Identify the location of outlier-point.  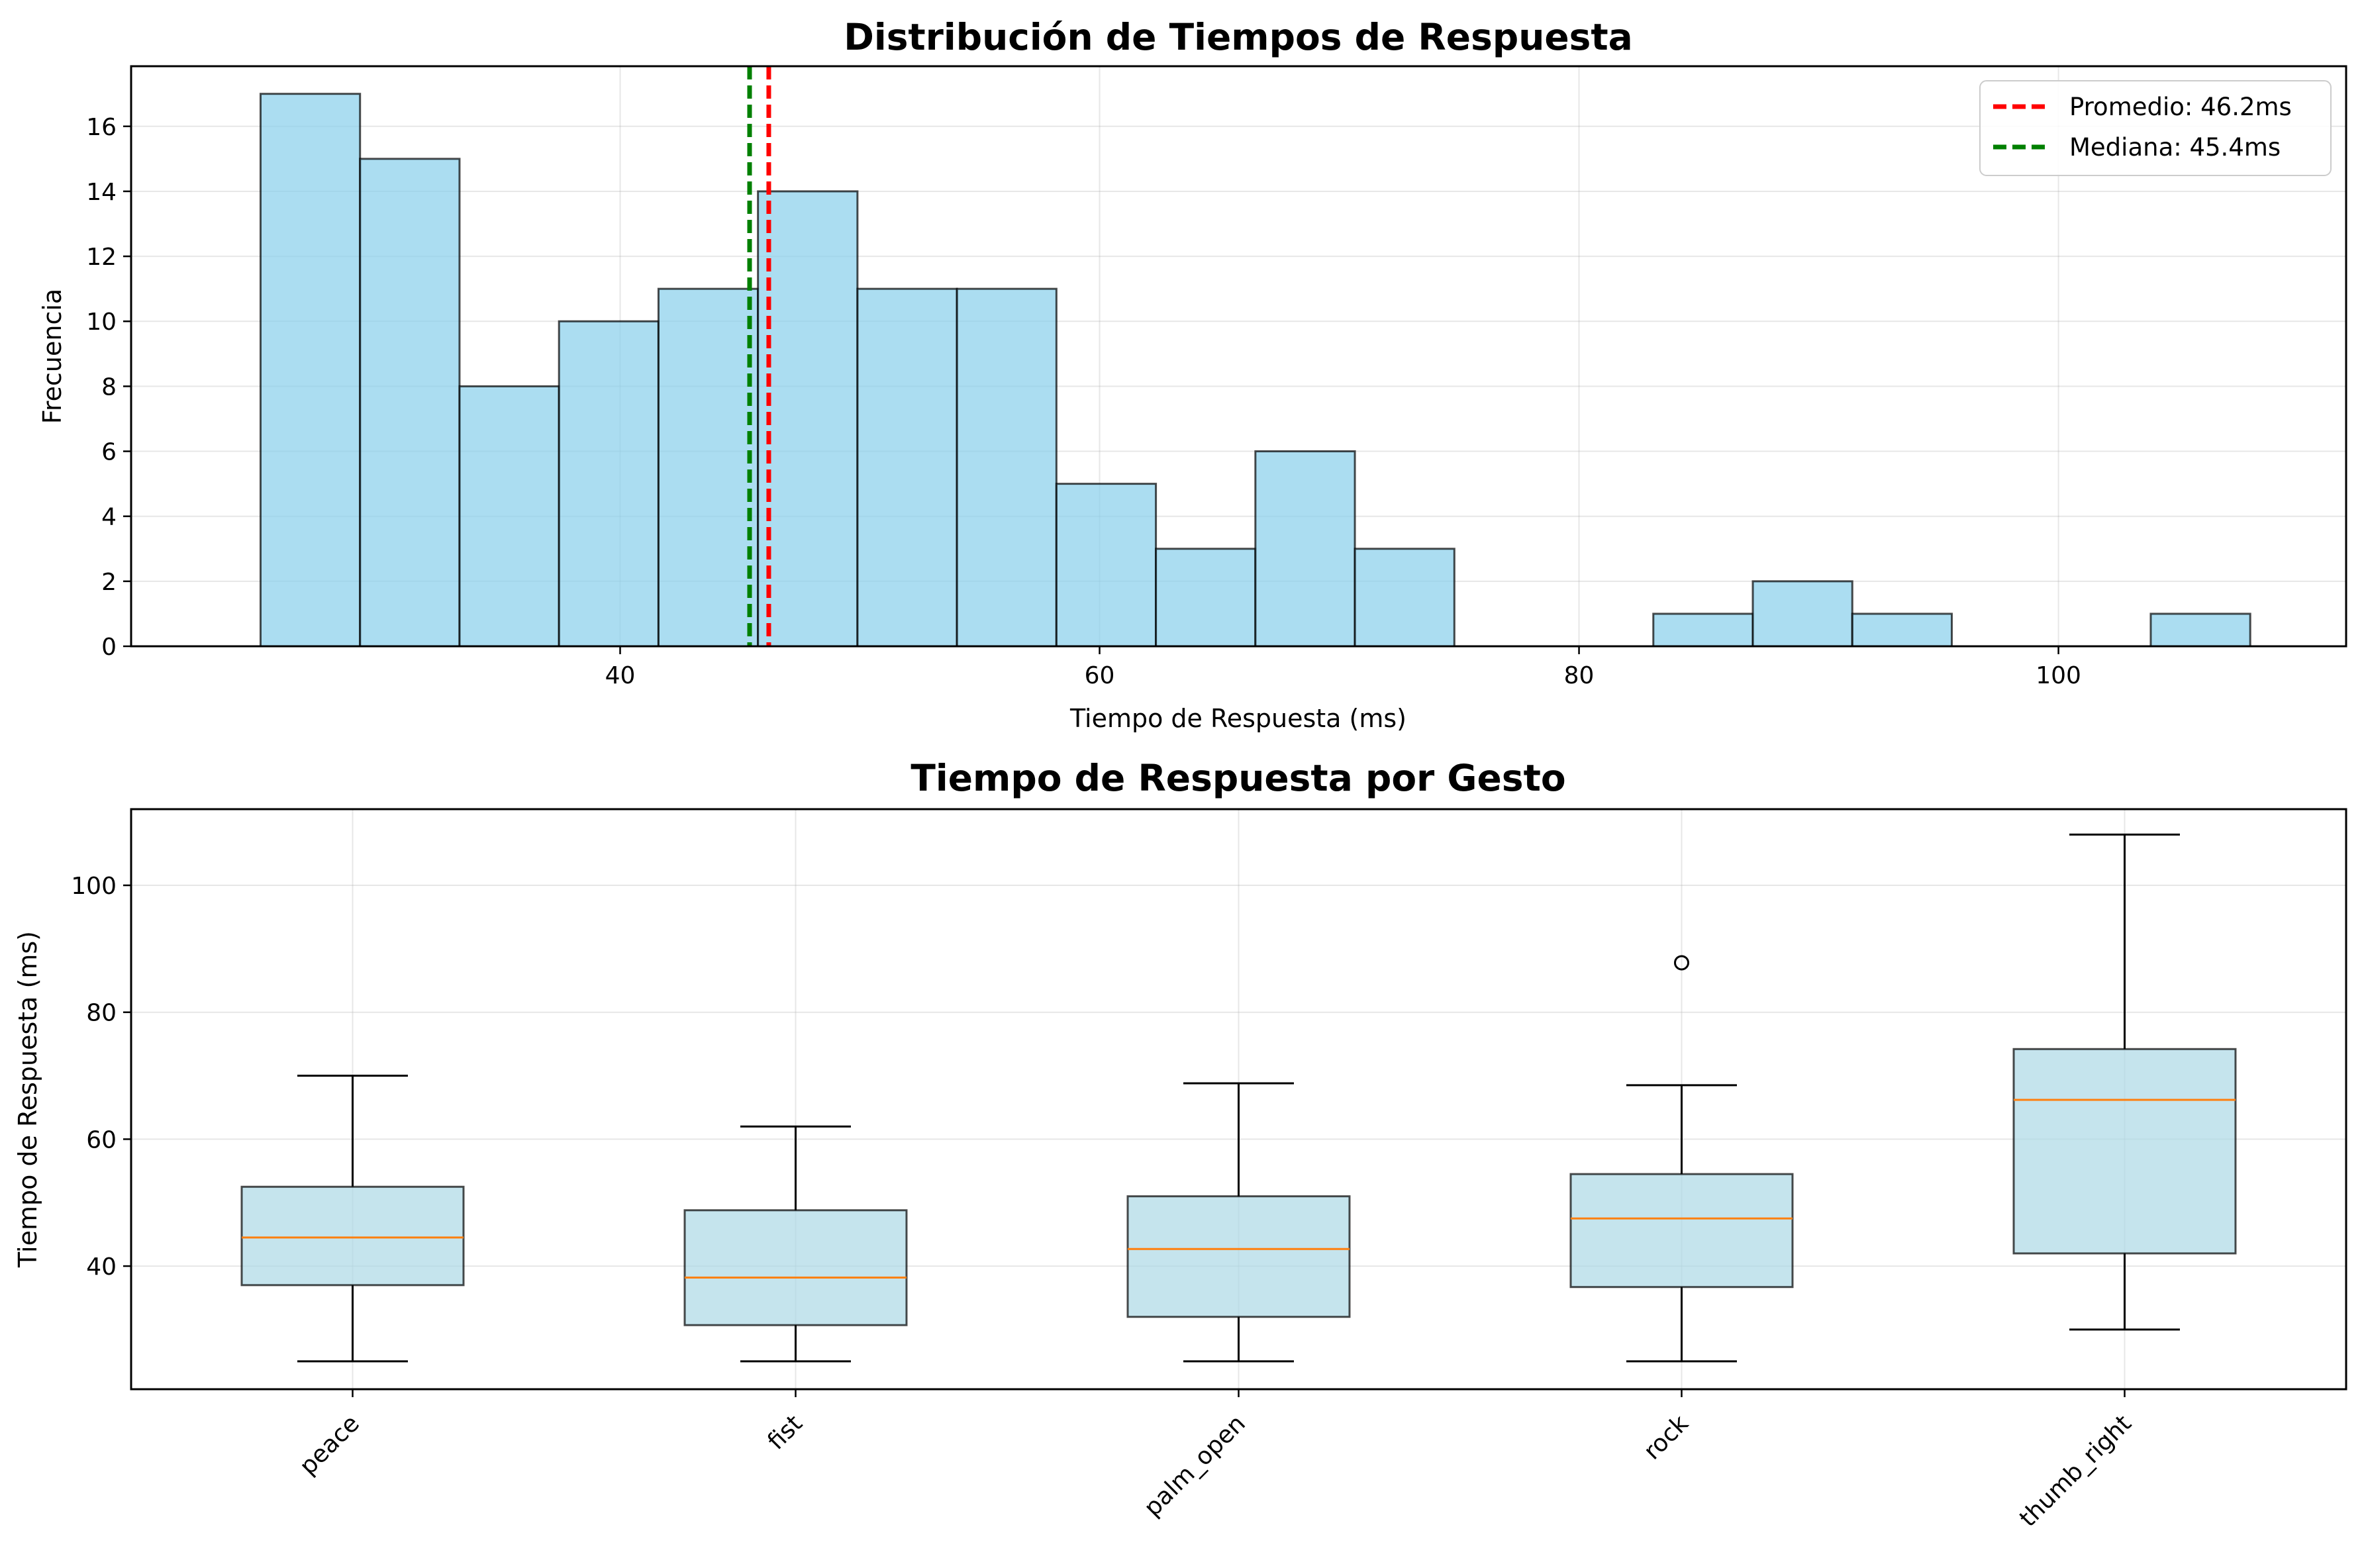
(1681, 963).